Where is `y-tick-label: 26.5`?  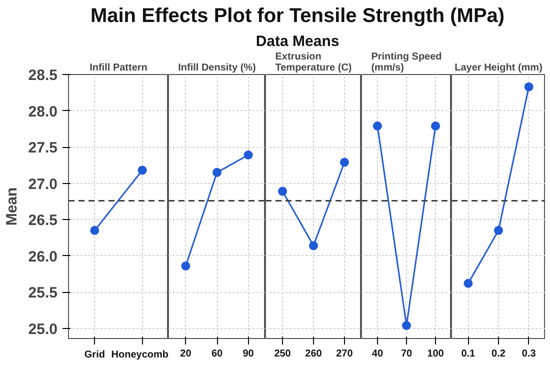 y-tick-label: 26.5 is located at coordinates (43, 221).